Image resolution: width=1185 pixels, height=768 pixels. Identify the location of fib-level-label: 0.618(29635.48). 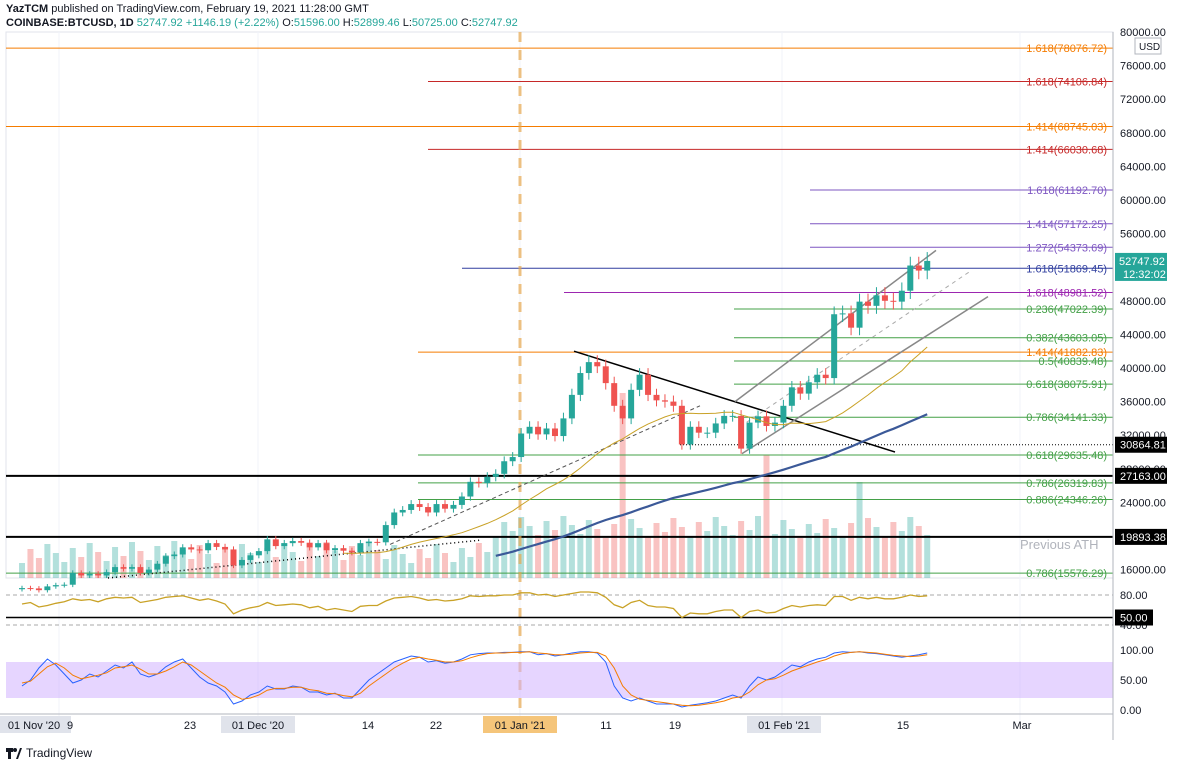
(1066, 456).